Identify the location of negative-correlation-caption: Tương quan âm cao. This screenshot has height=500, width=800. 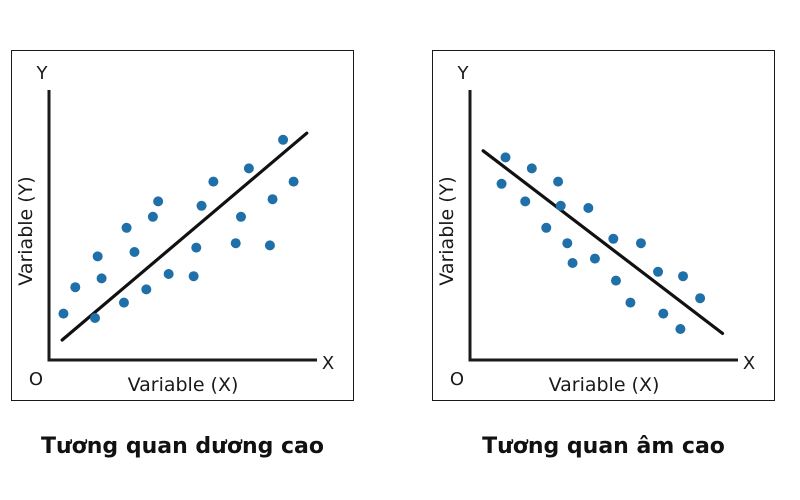
(603, 446).